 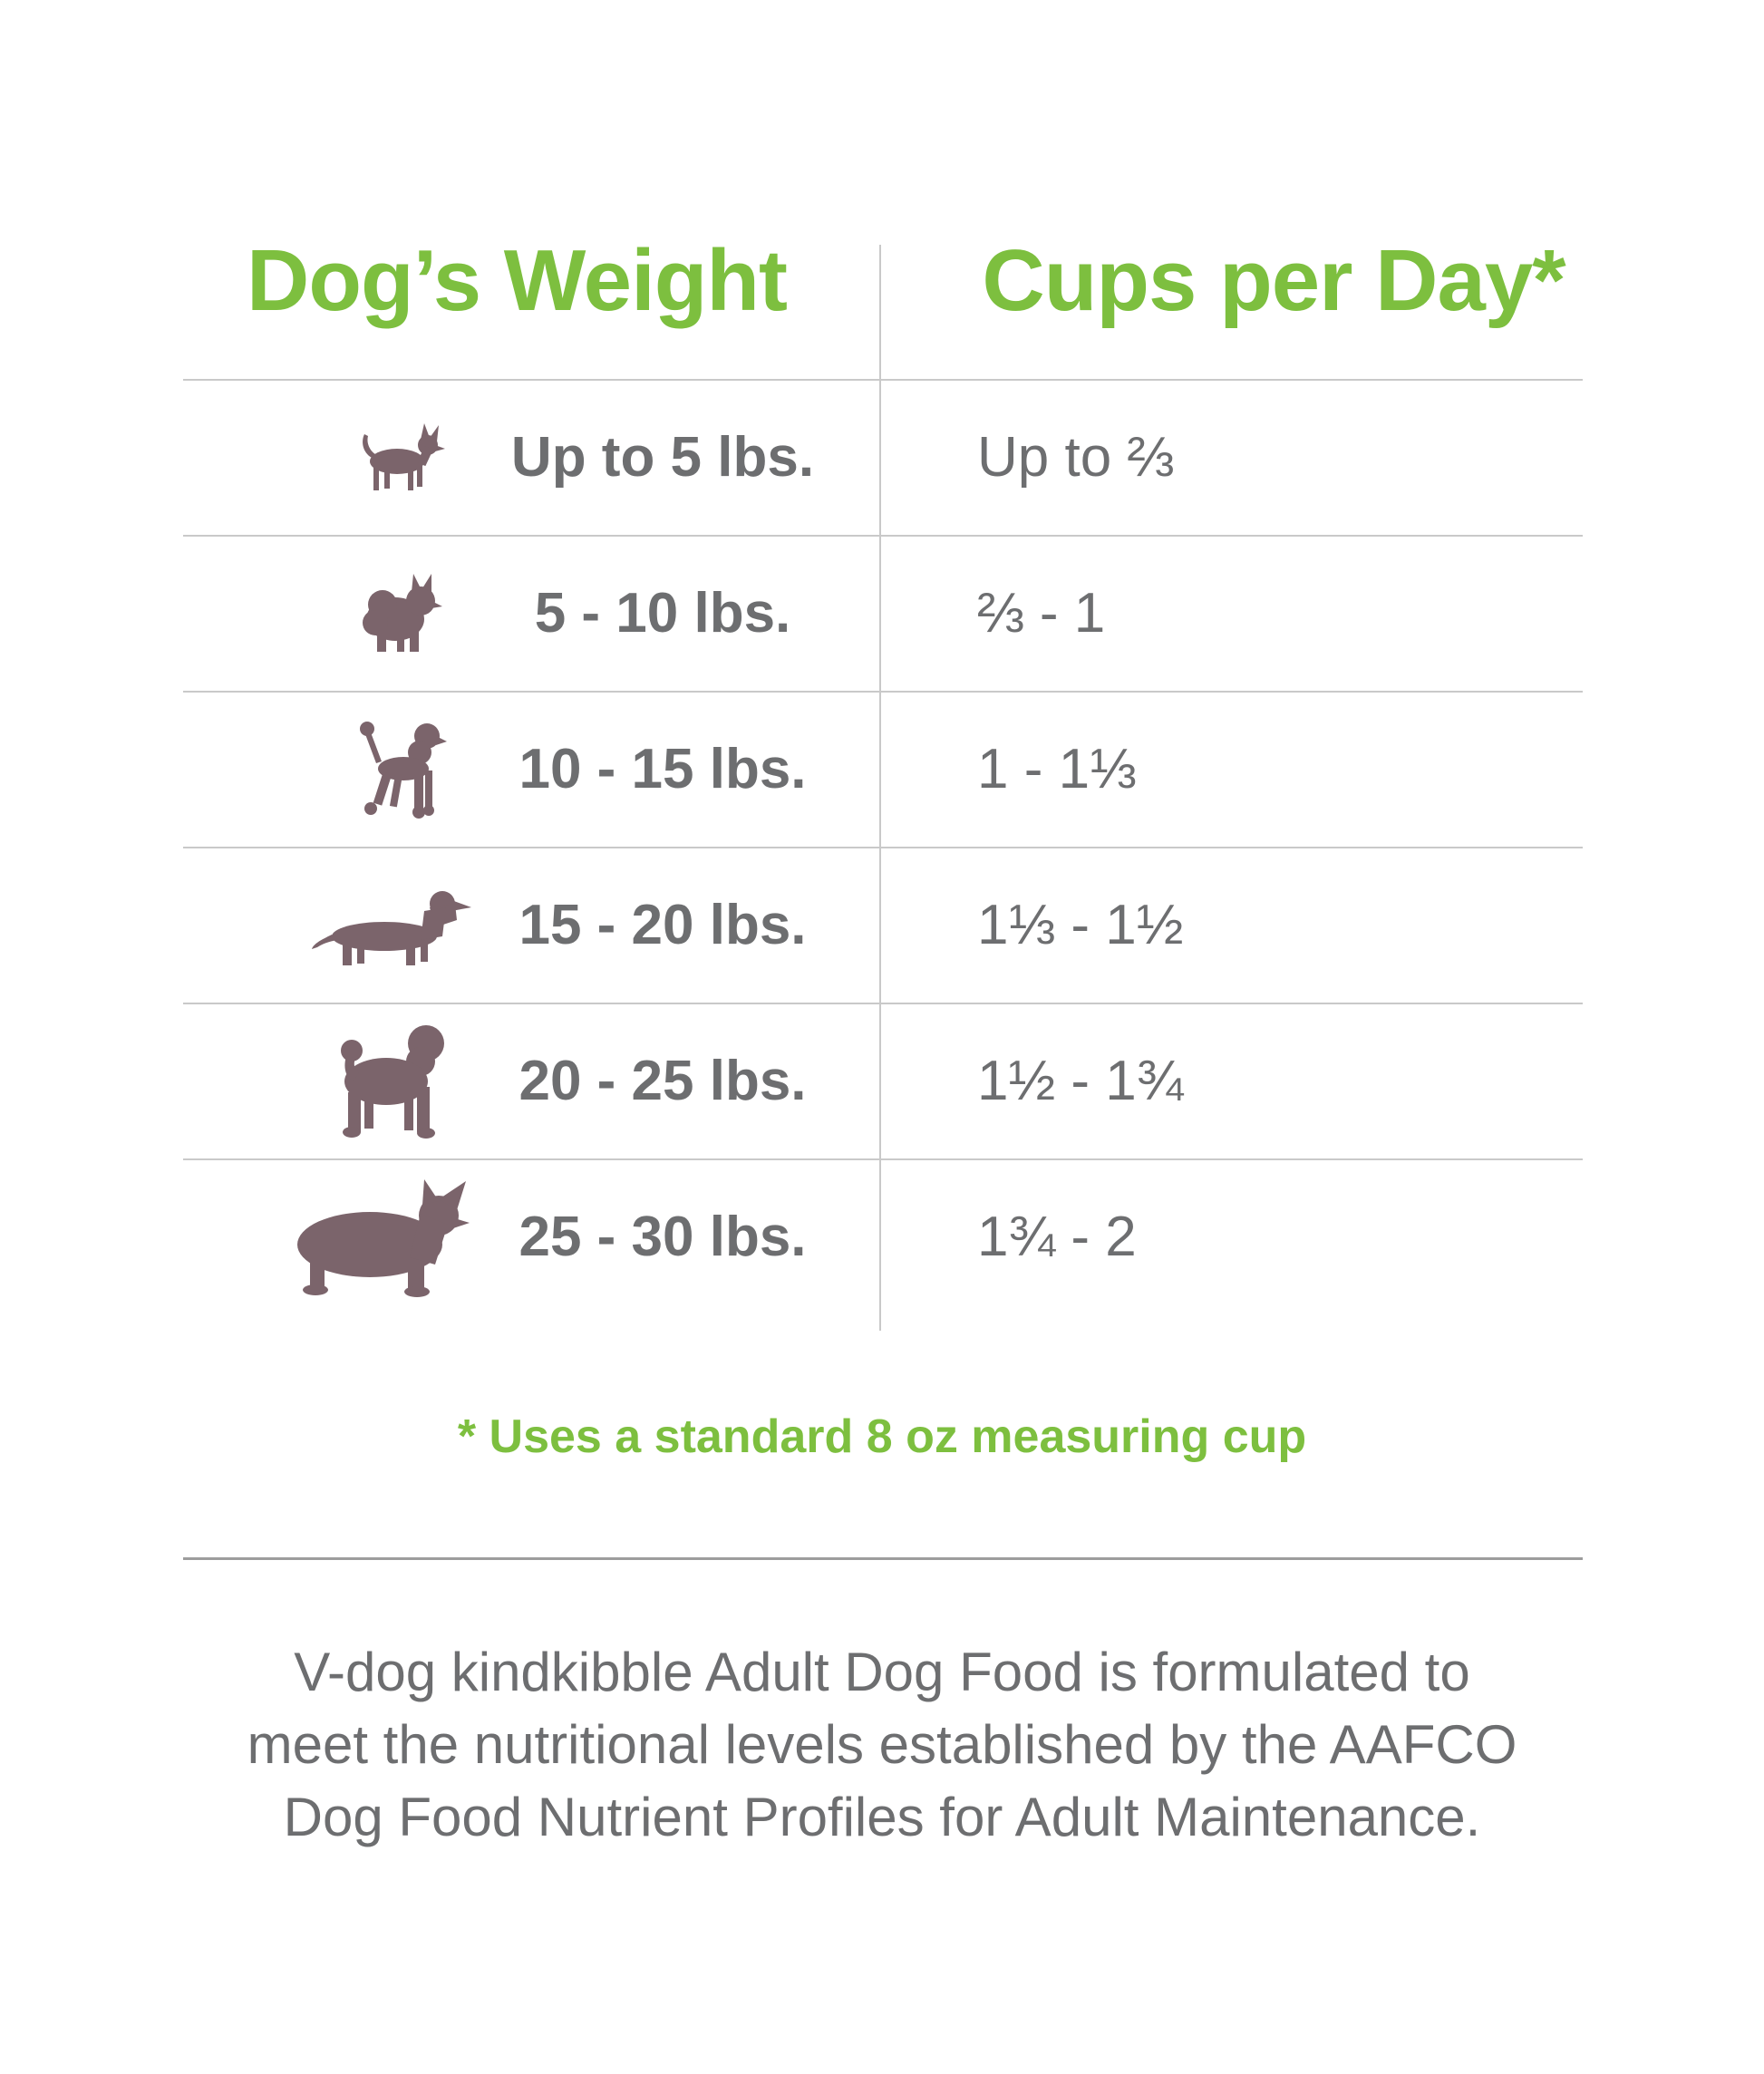 What do you see at coordinates (518, 281) in the screenshot?
I see `header-dogs-weight: Dog’s Weight` at bounding box center [518, 281].